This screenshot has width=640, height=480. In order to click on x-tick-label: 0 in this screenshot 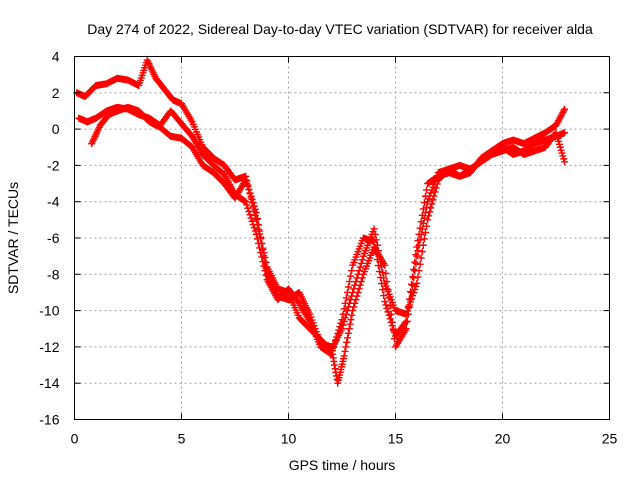, I will do `click(75, 439)`.